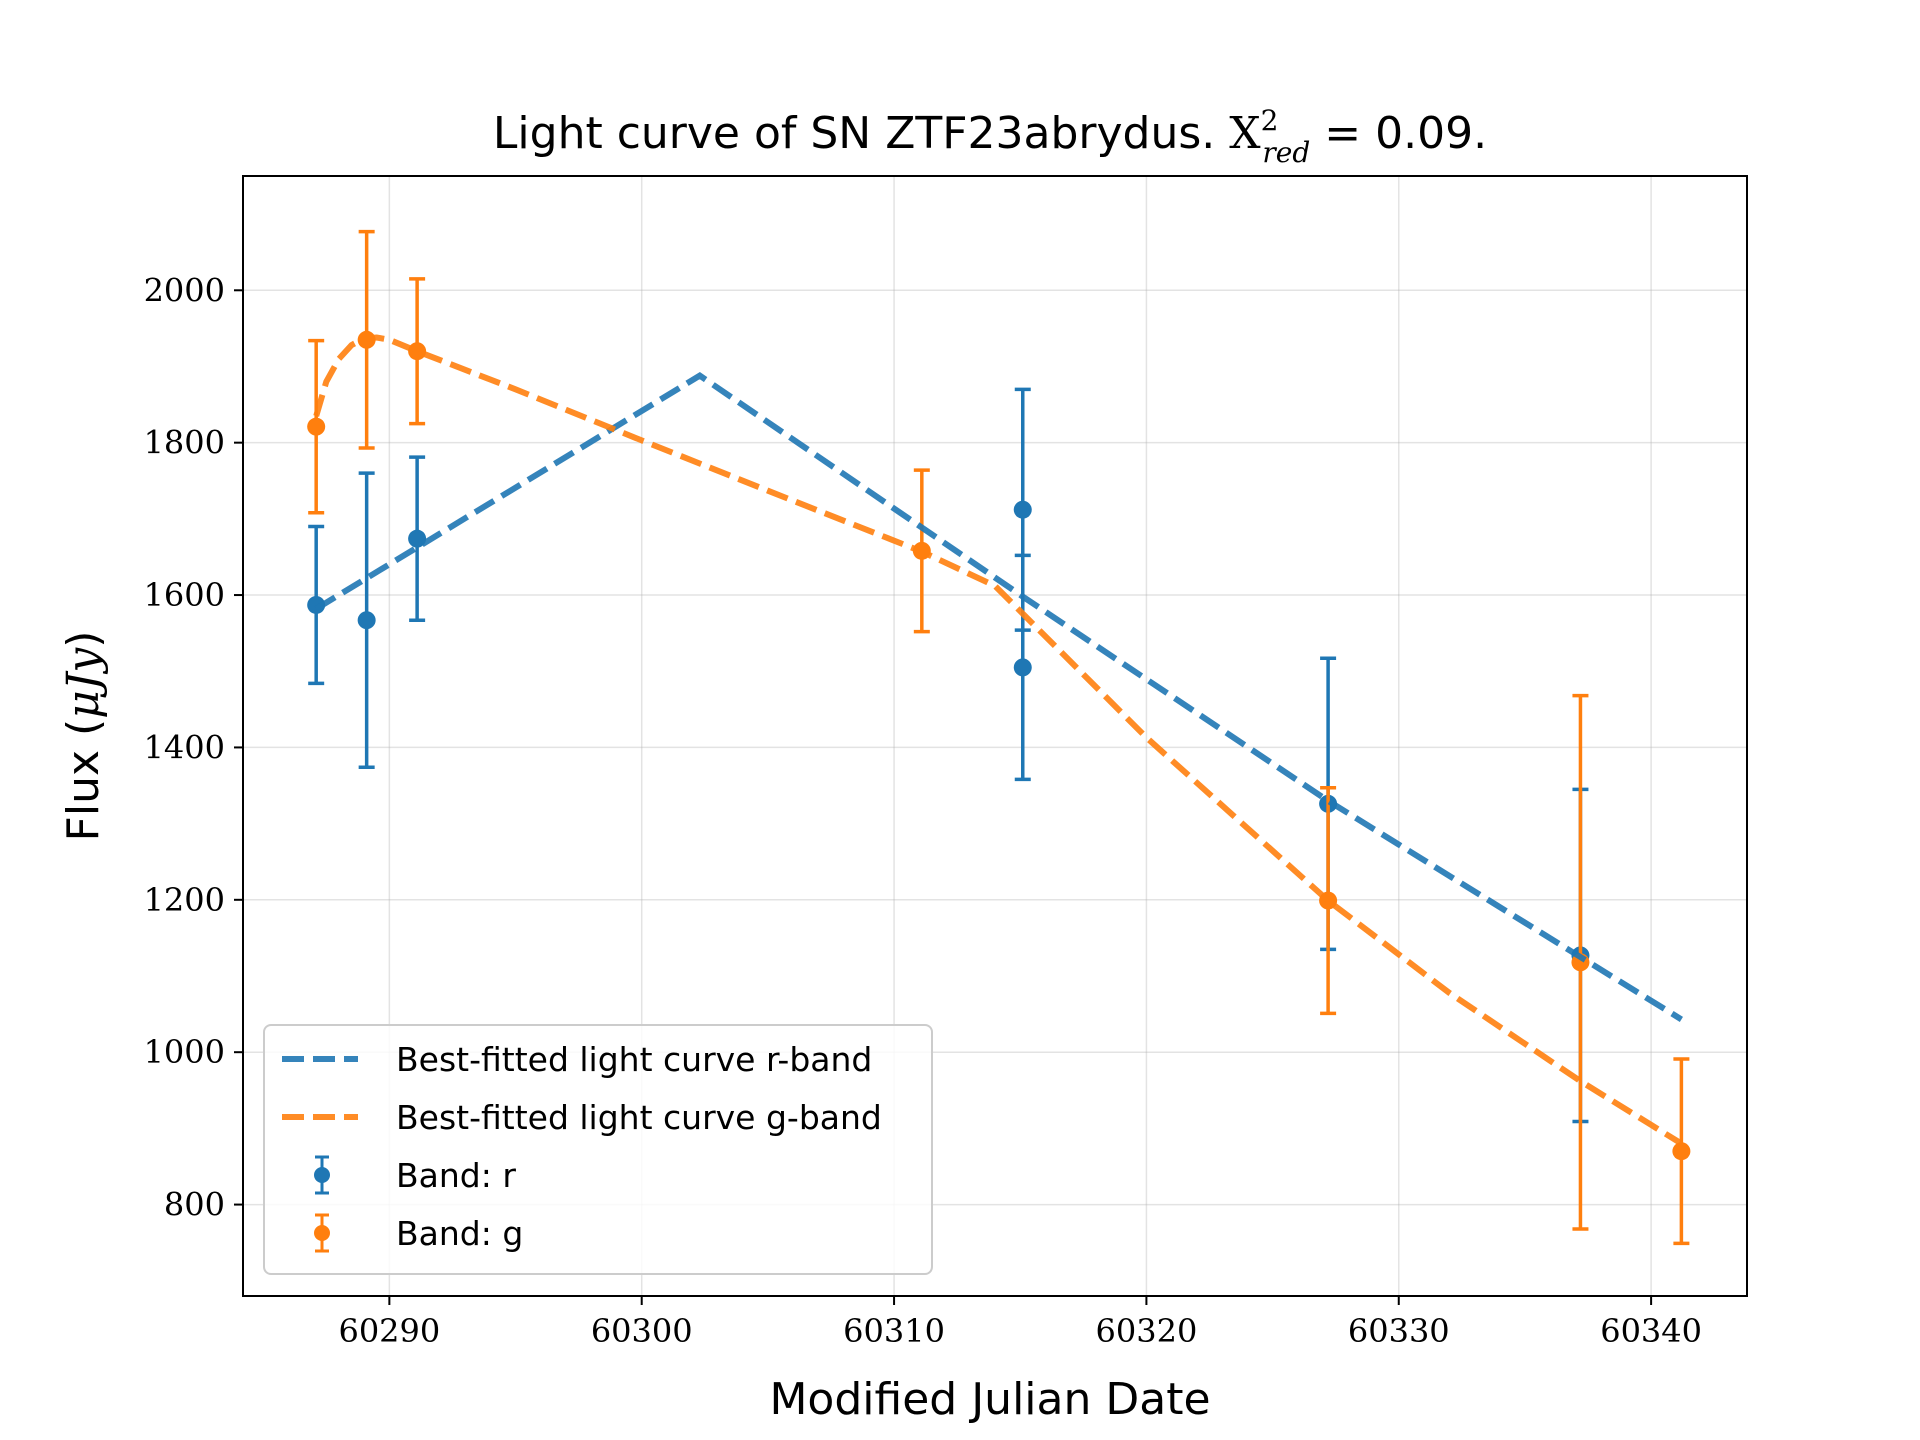  I want to click on x-tick-label: 60290, so click(389, 1331).